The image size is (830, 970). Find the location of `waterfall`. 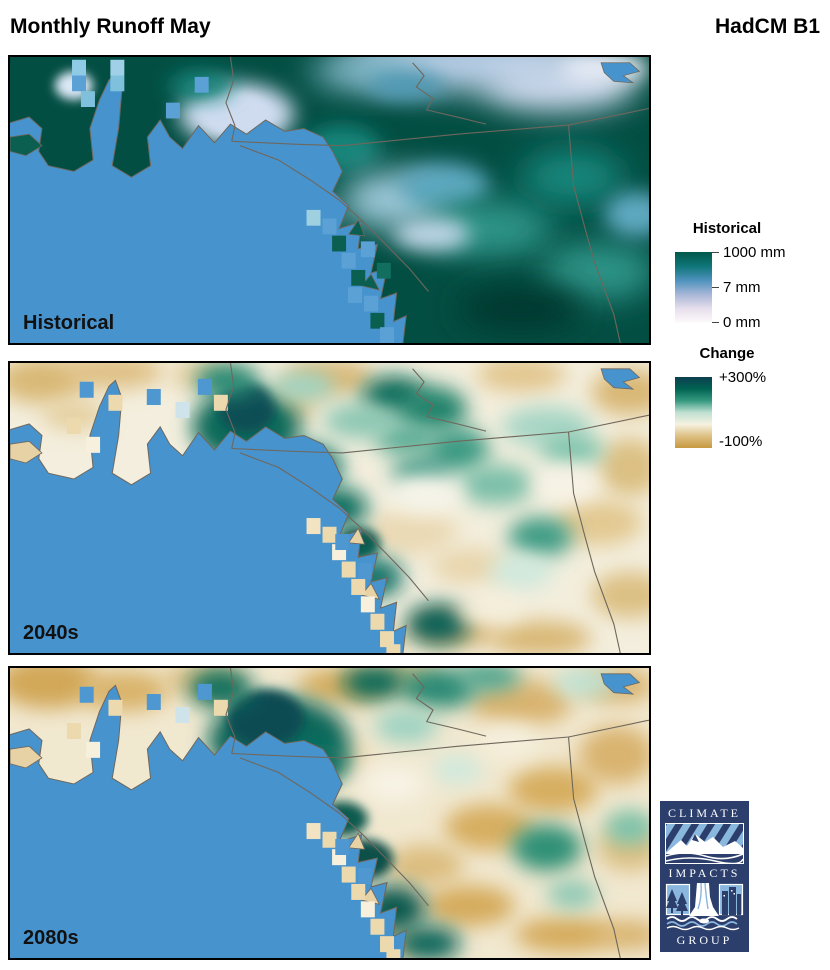

waterfall is located at coordinates (704, 899).